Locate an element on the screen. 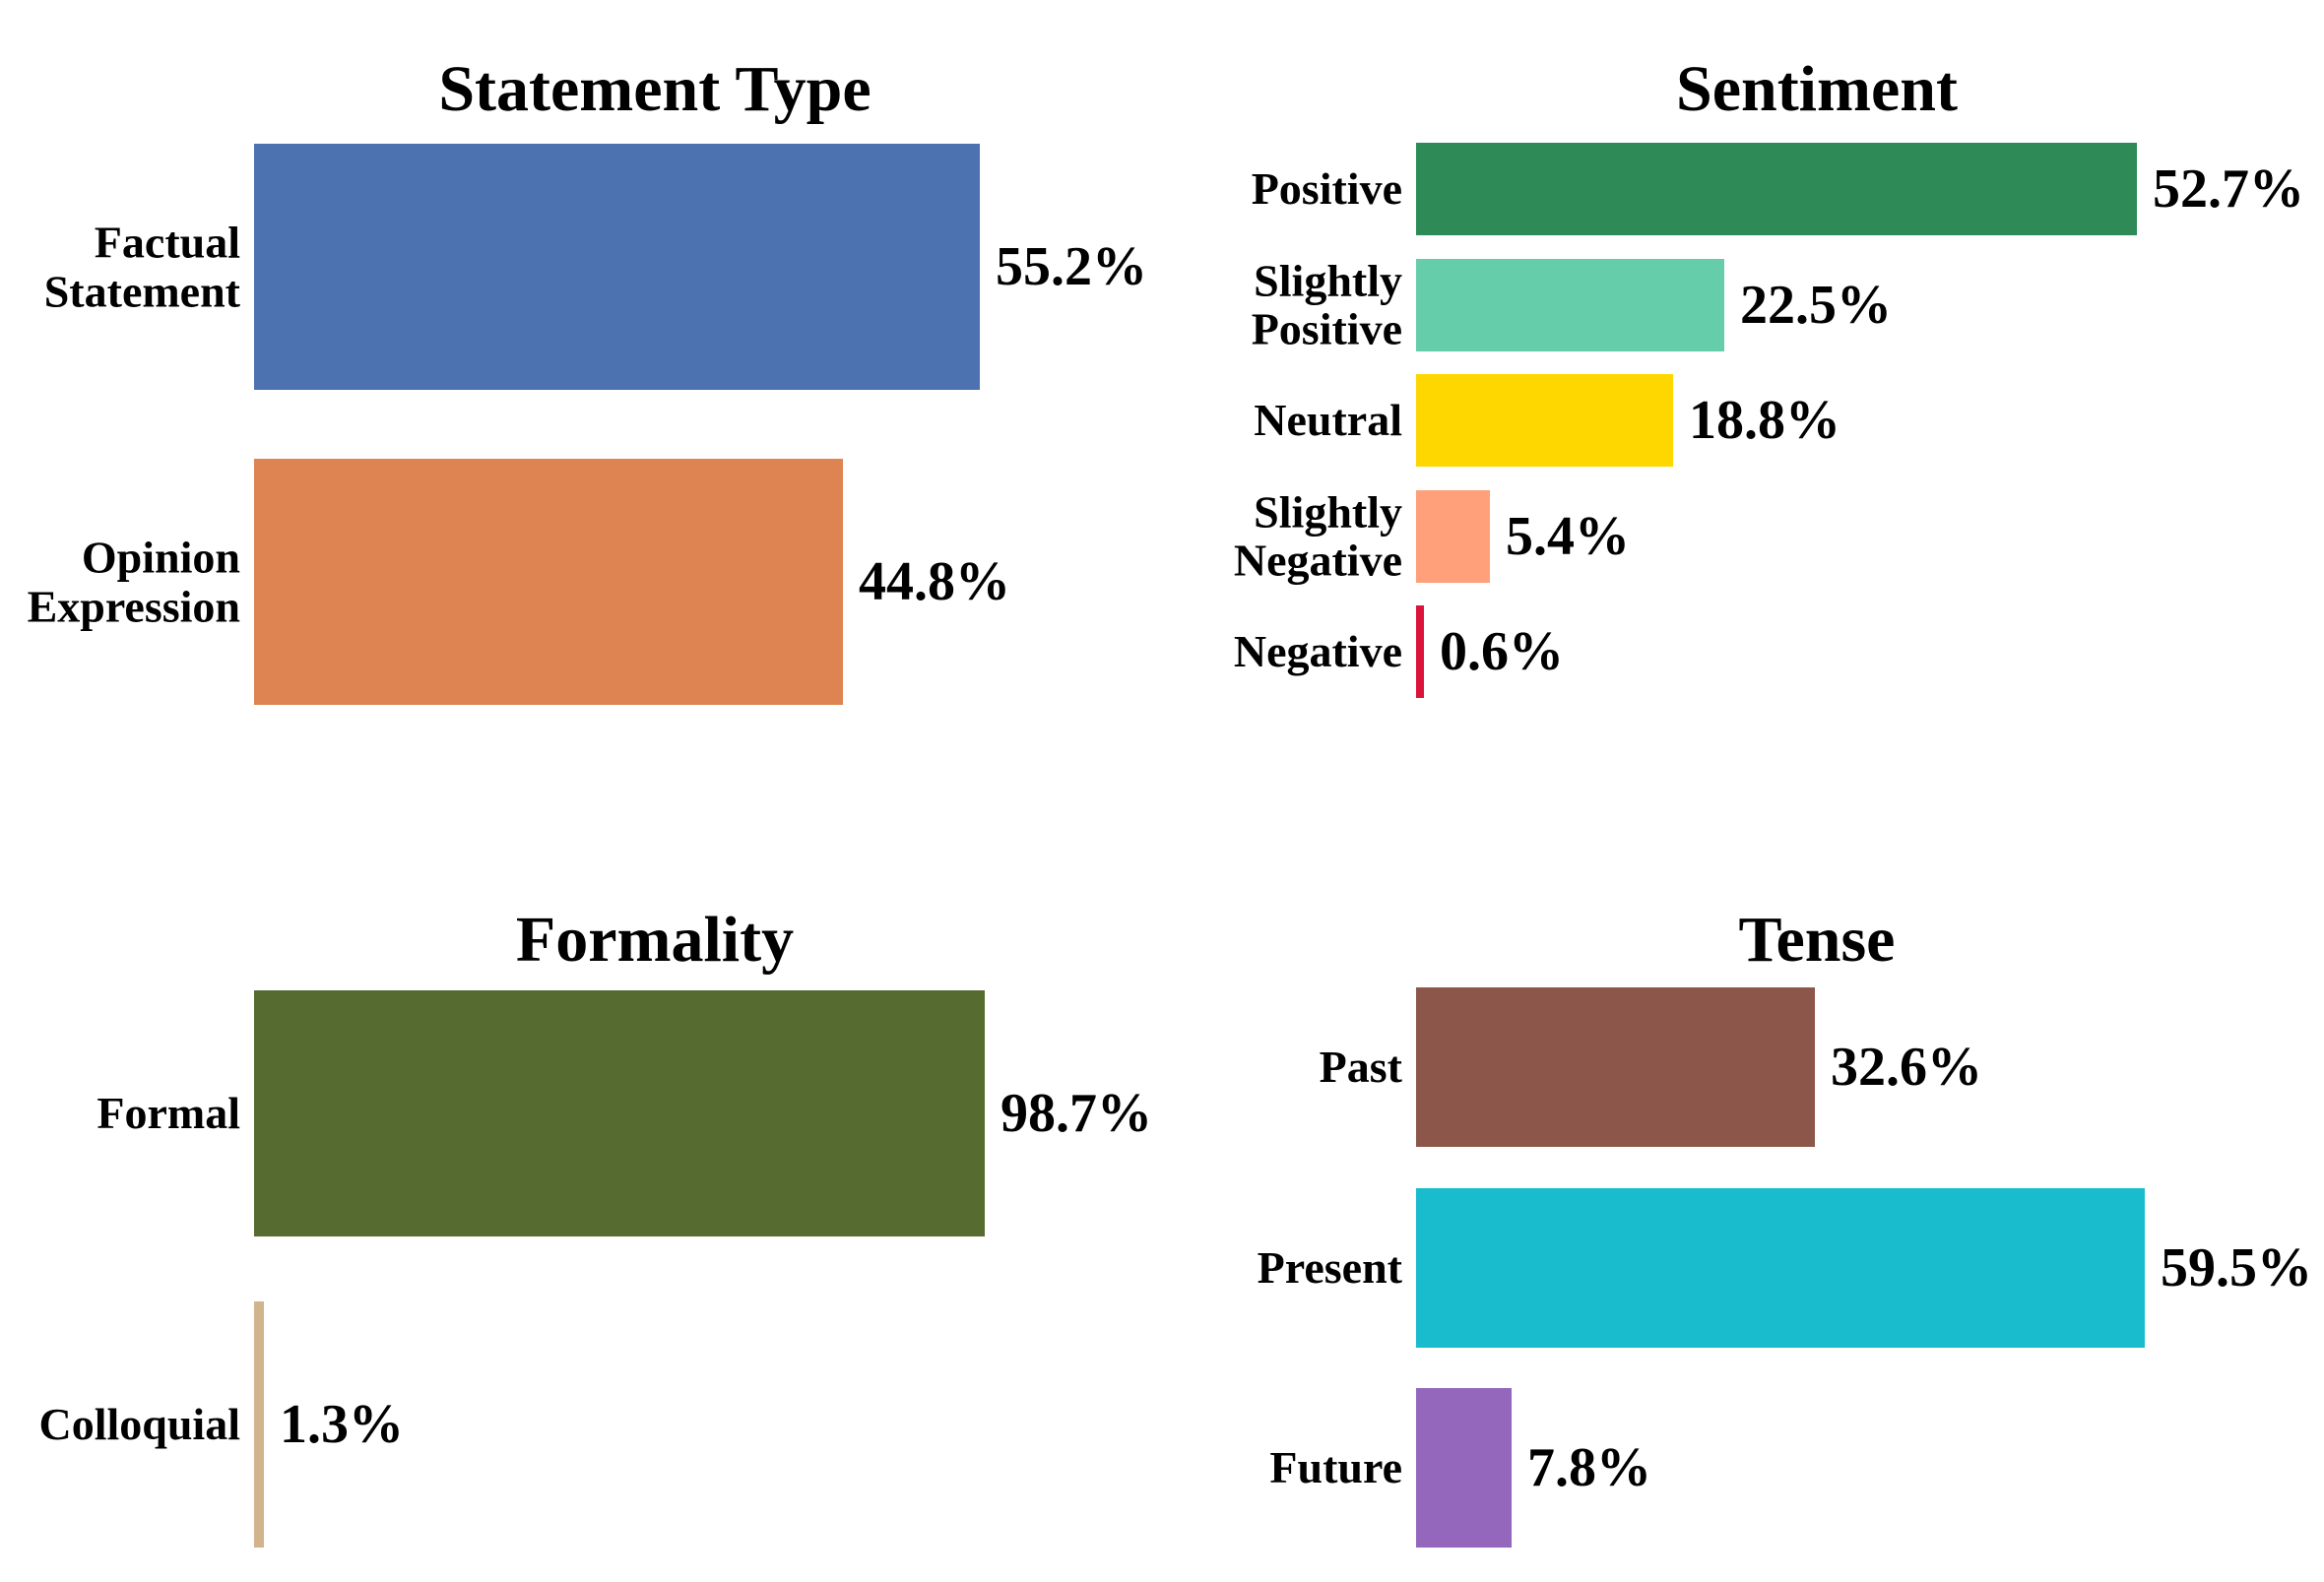 The image size is (2324, 1582). bar-neutral is located at coordinates (1545, 420).